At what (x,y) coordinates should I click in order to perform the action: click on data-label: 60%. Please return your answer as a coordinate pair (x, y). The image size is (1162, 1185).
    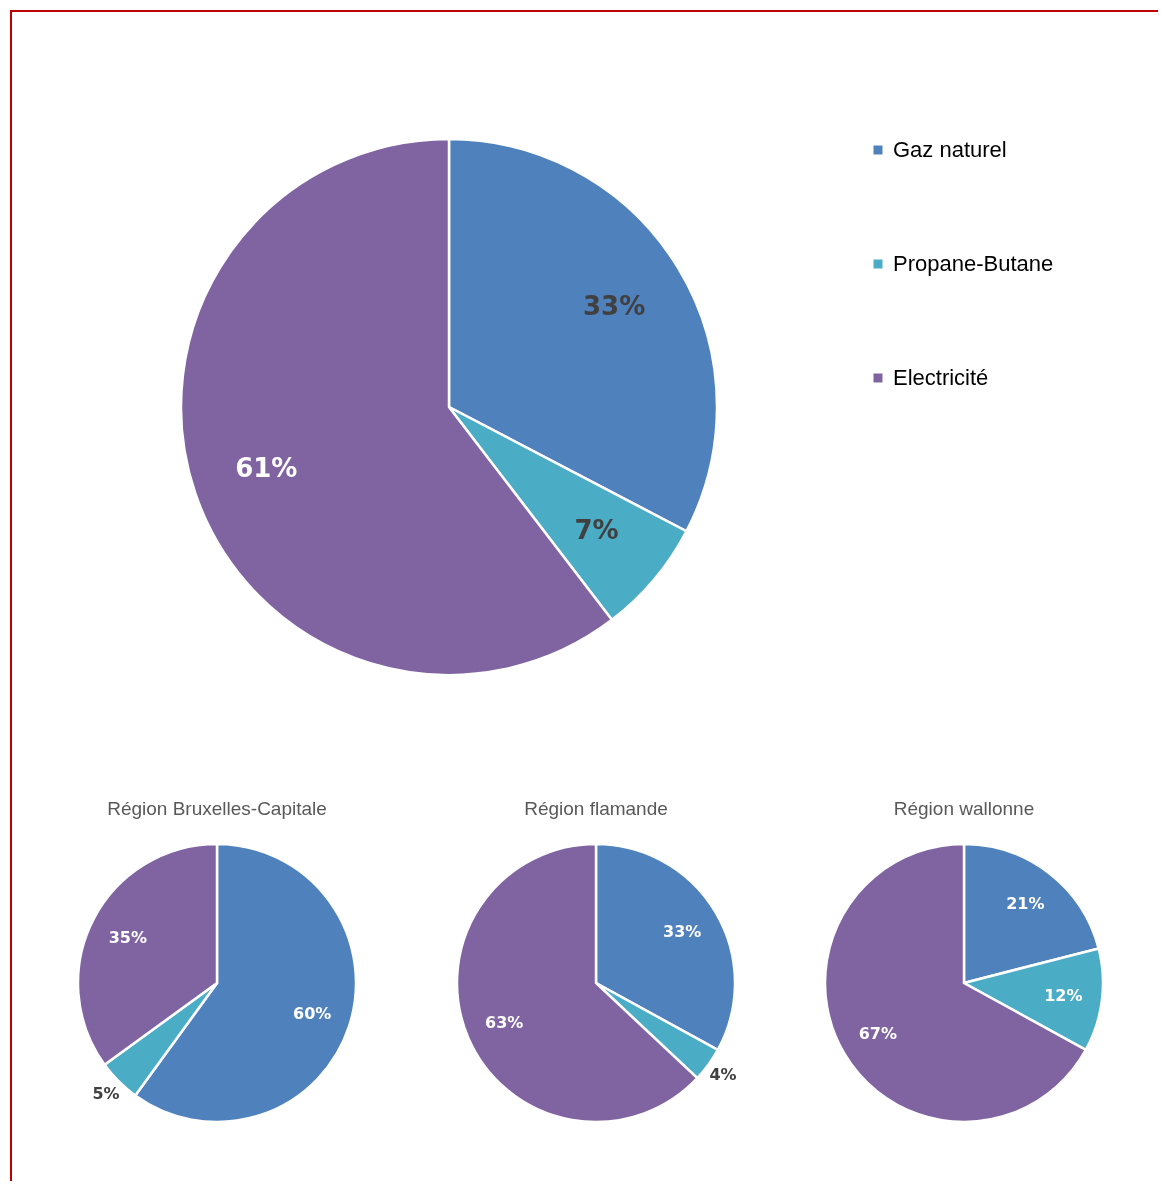
    Looking at the image, I should click on (312, 1013).